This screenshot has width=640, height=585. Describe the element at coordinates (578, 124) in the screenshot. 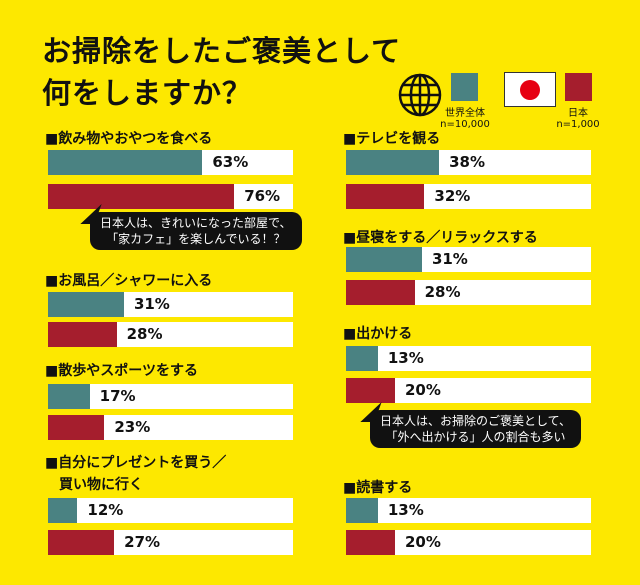

I see `legend-n: n=1,000` at that location.